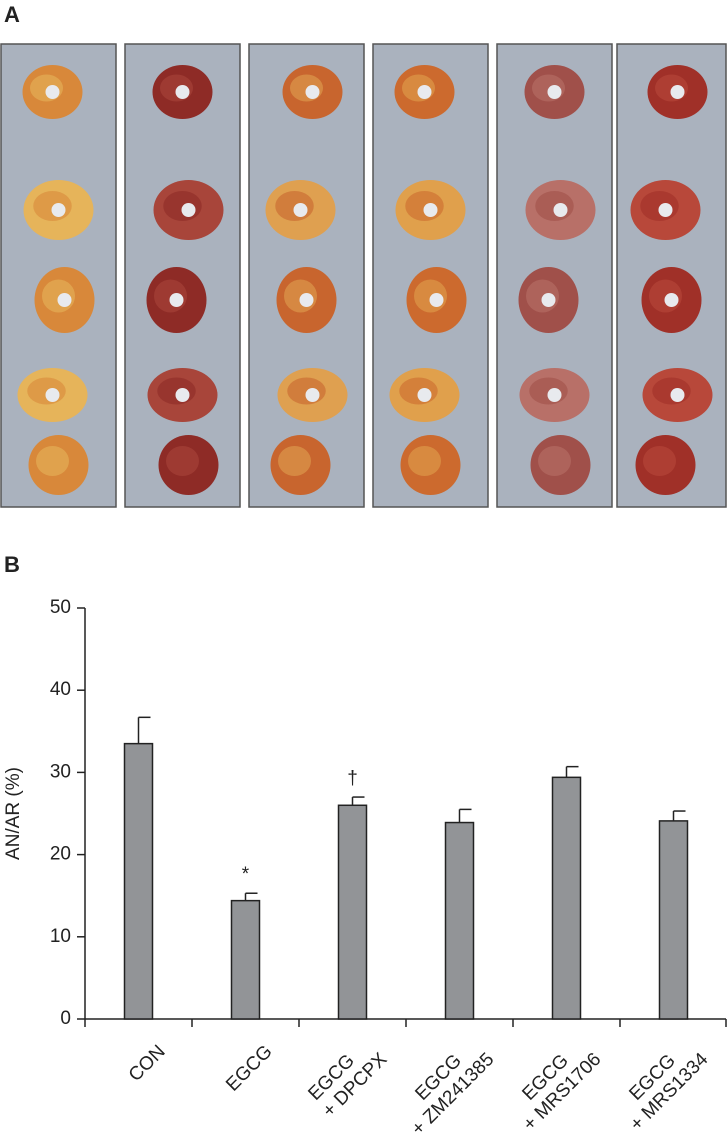 Image resolution: width=727 pixels, height=1142 pixels. What do you see at coordinates (347, 1077) in the screenshot?
I see `x-tick-label: EGCG+ DPCPX` at bounding box center [347, 1077].